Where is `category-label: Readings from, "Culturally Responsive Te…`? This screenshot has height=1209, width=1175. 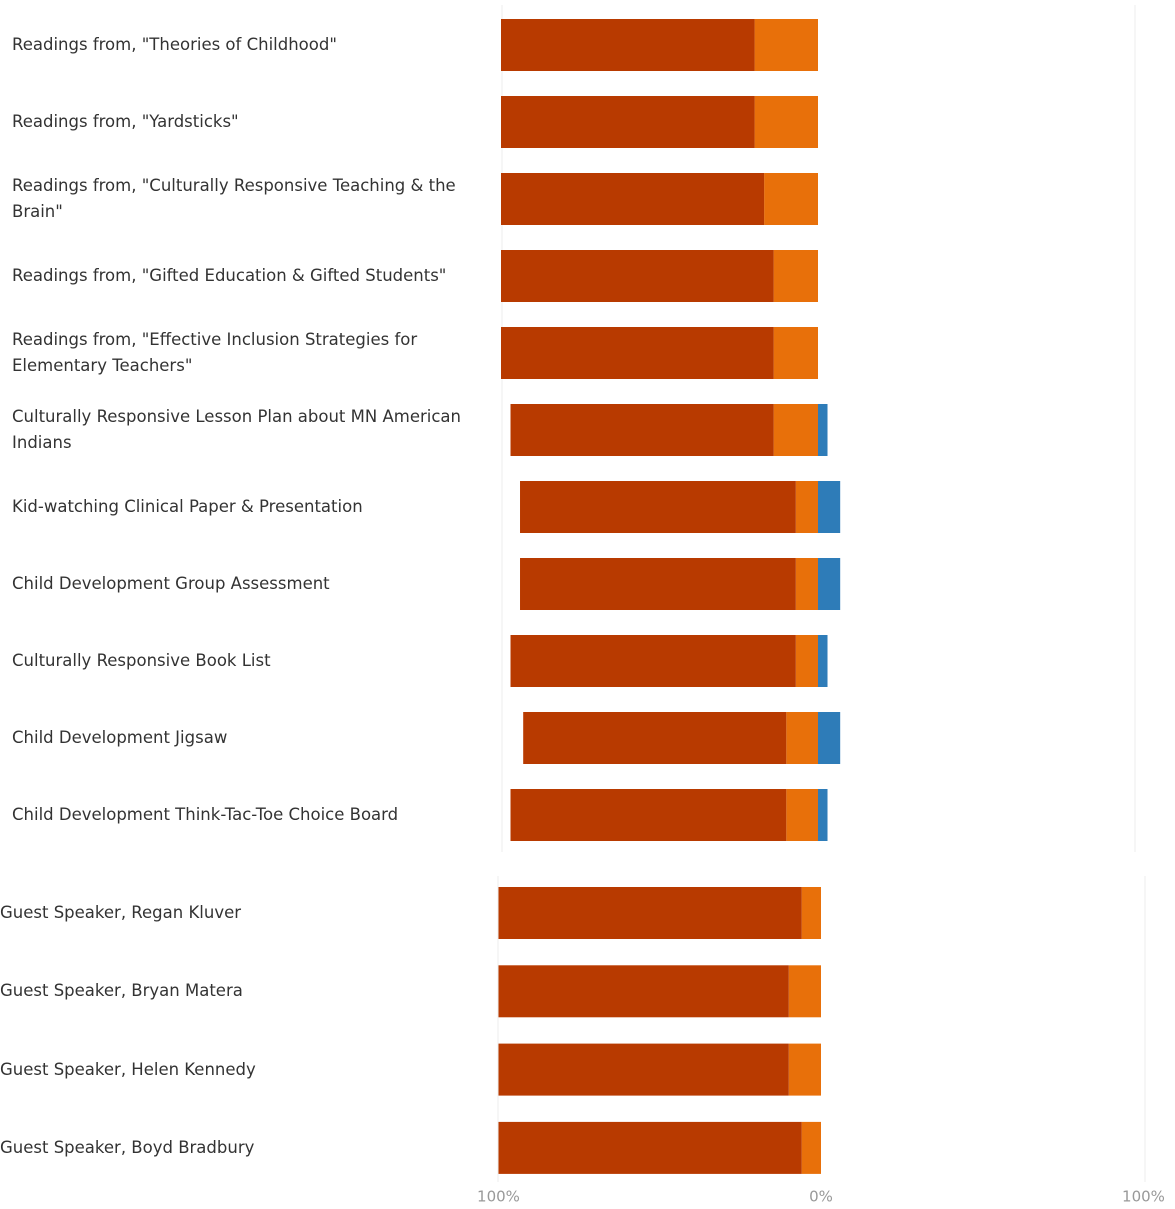 category-label: Readings from, "Culturally Responsive Te… is located at coordinates (234, 198).